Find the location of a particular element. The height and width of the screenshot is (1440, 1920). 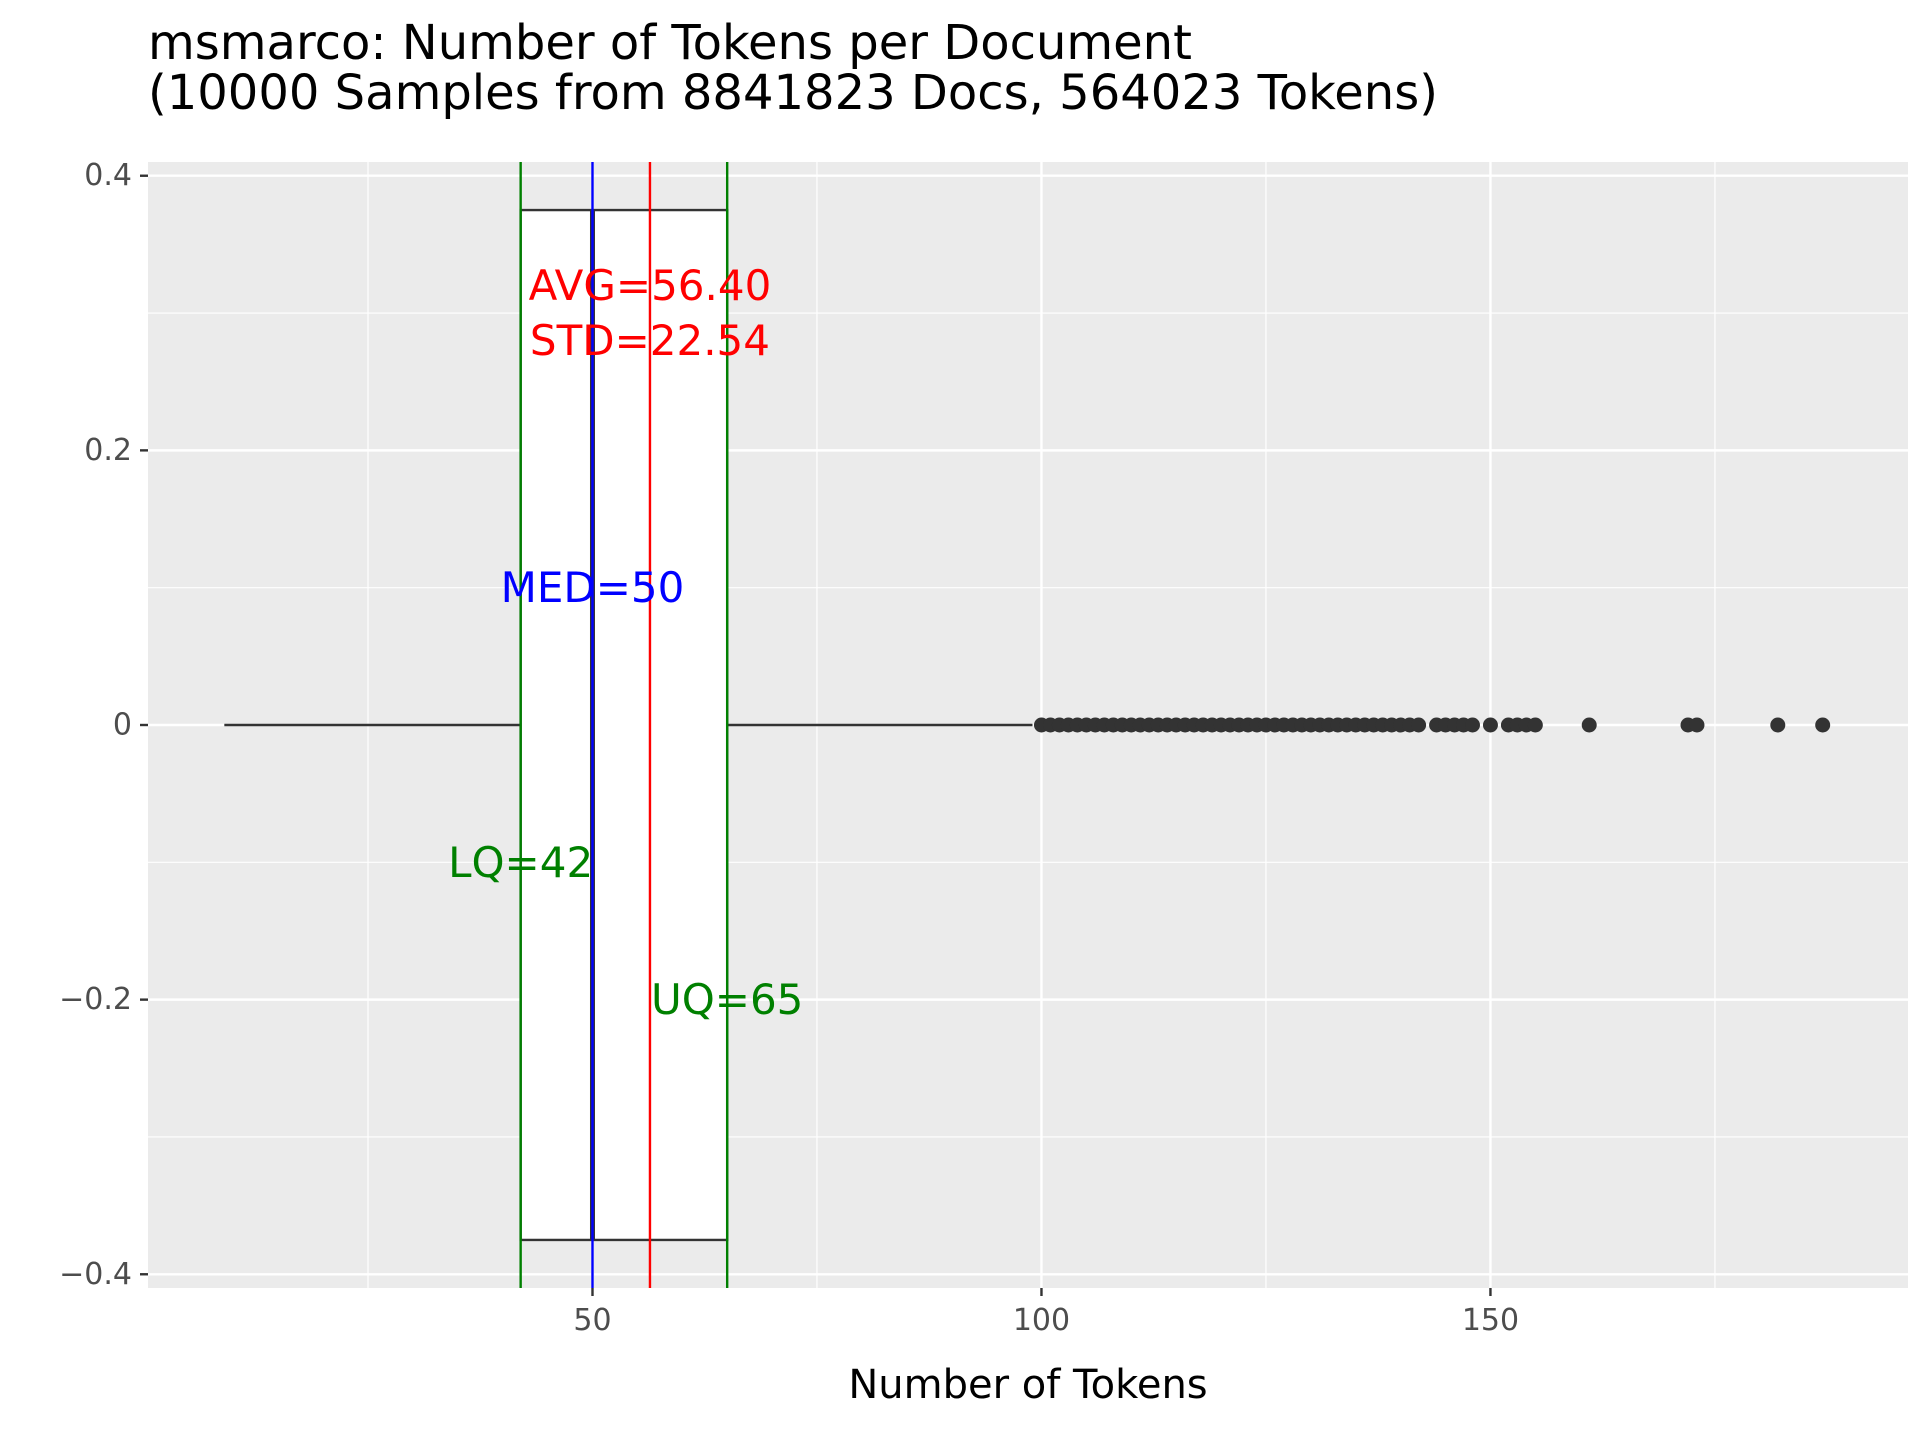

x-axis-label: Number of Tokens is located at coordinates (1027, 1385).